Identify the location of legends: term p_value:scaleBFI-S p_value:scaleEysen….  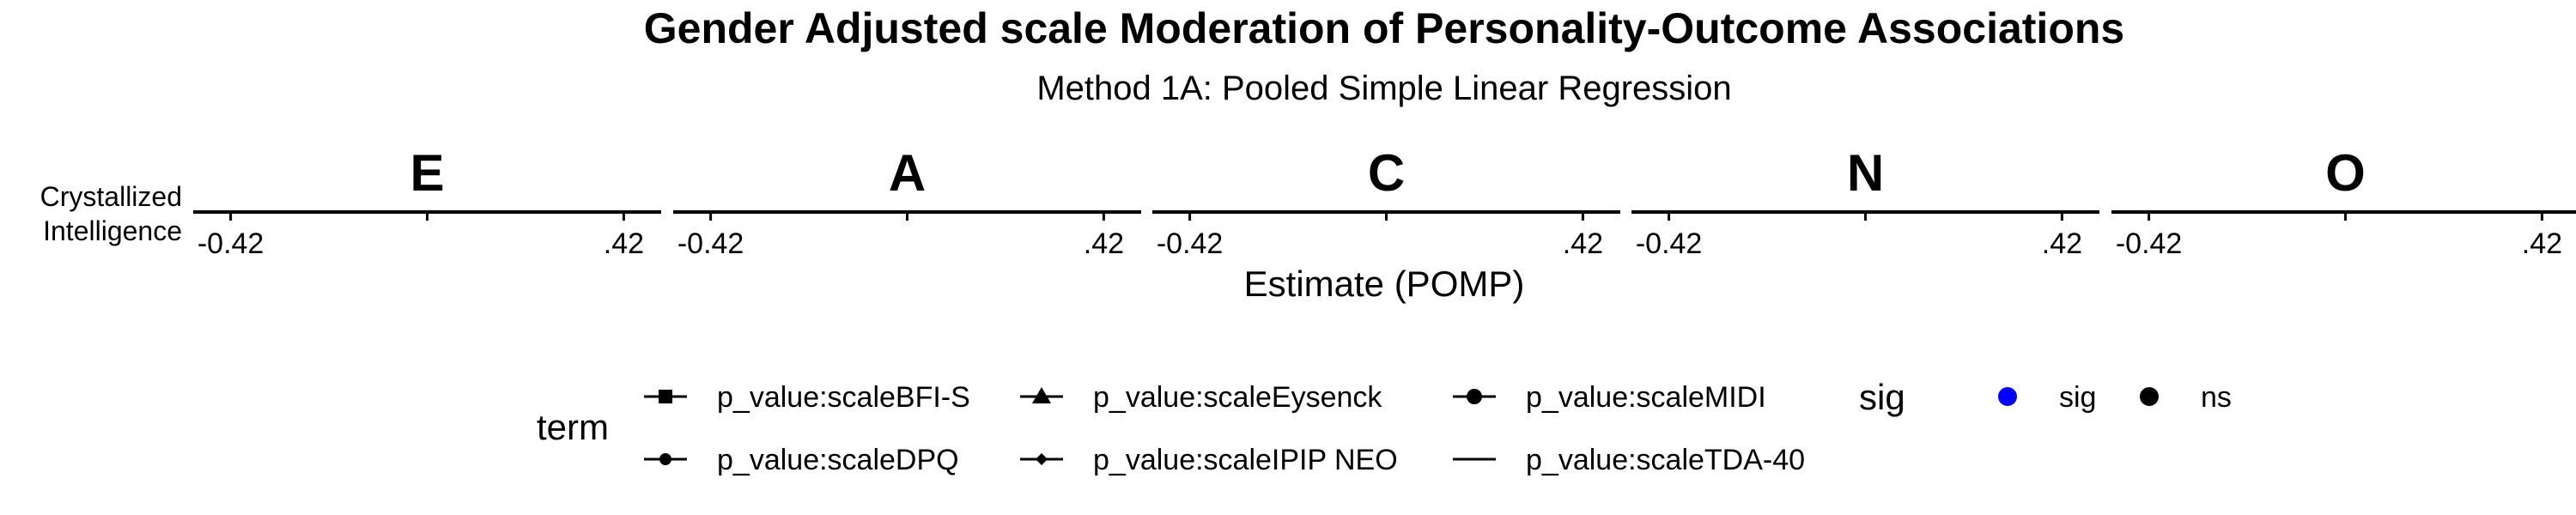
(1385, 426).